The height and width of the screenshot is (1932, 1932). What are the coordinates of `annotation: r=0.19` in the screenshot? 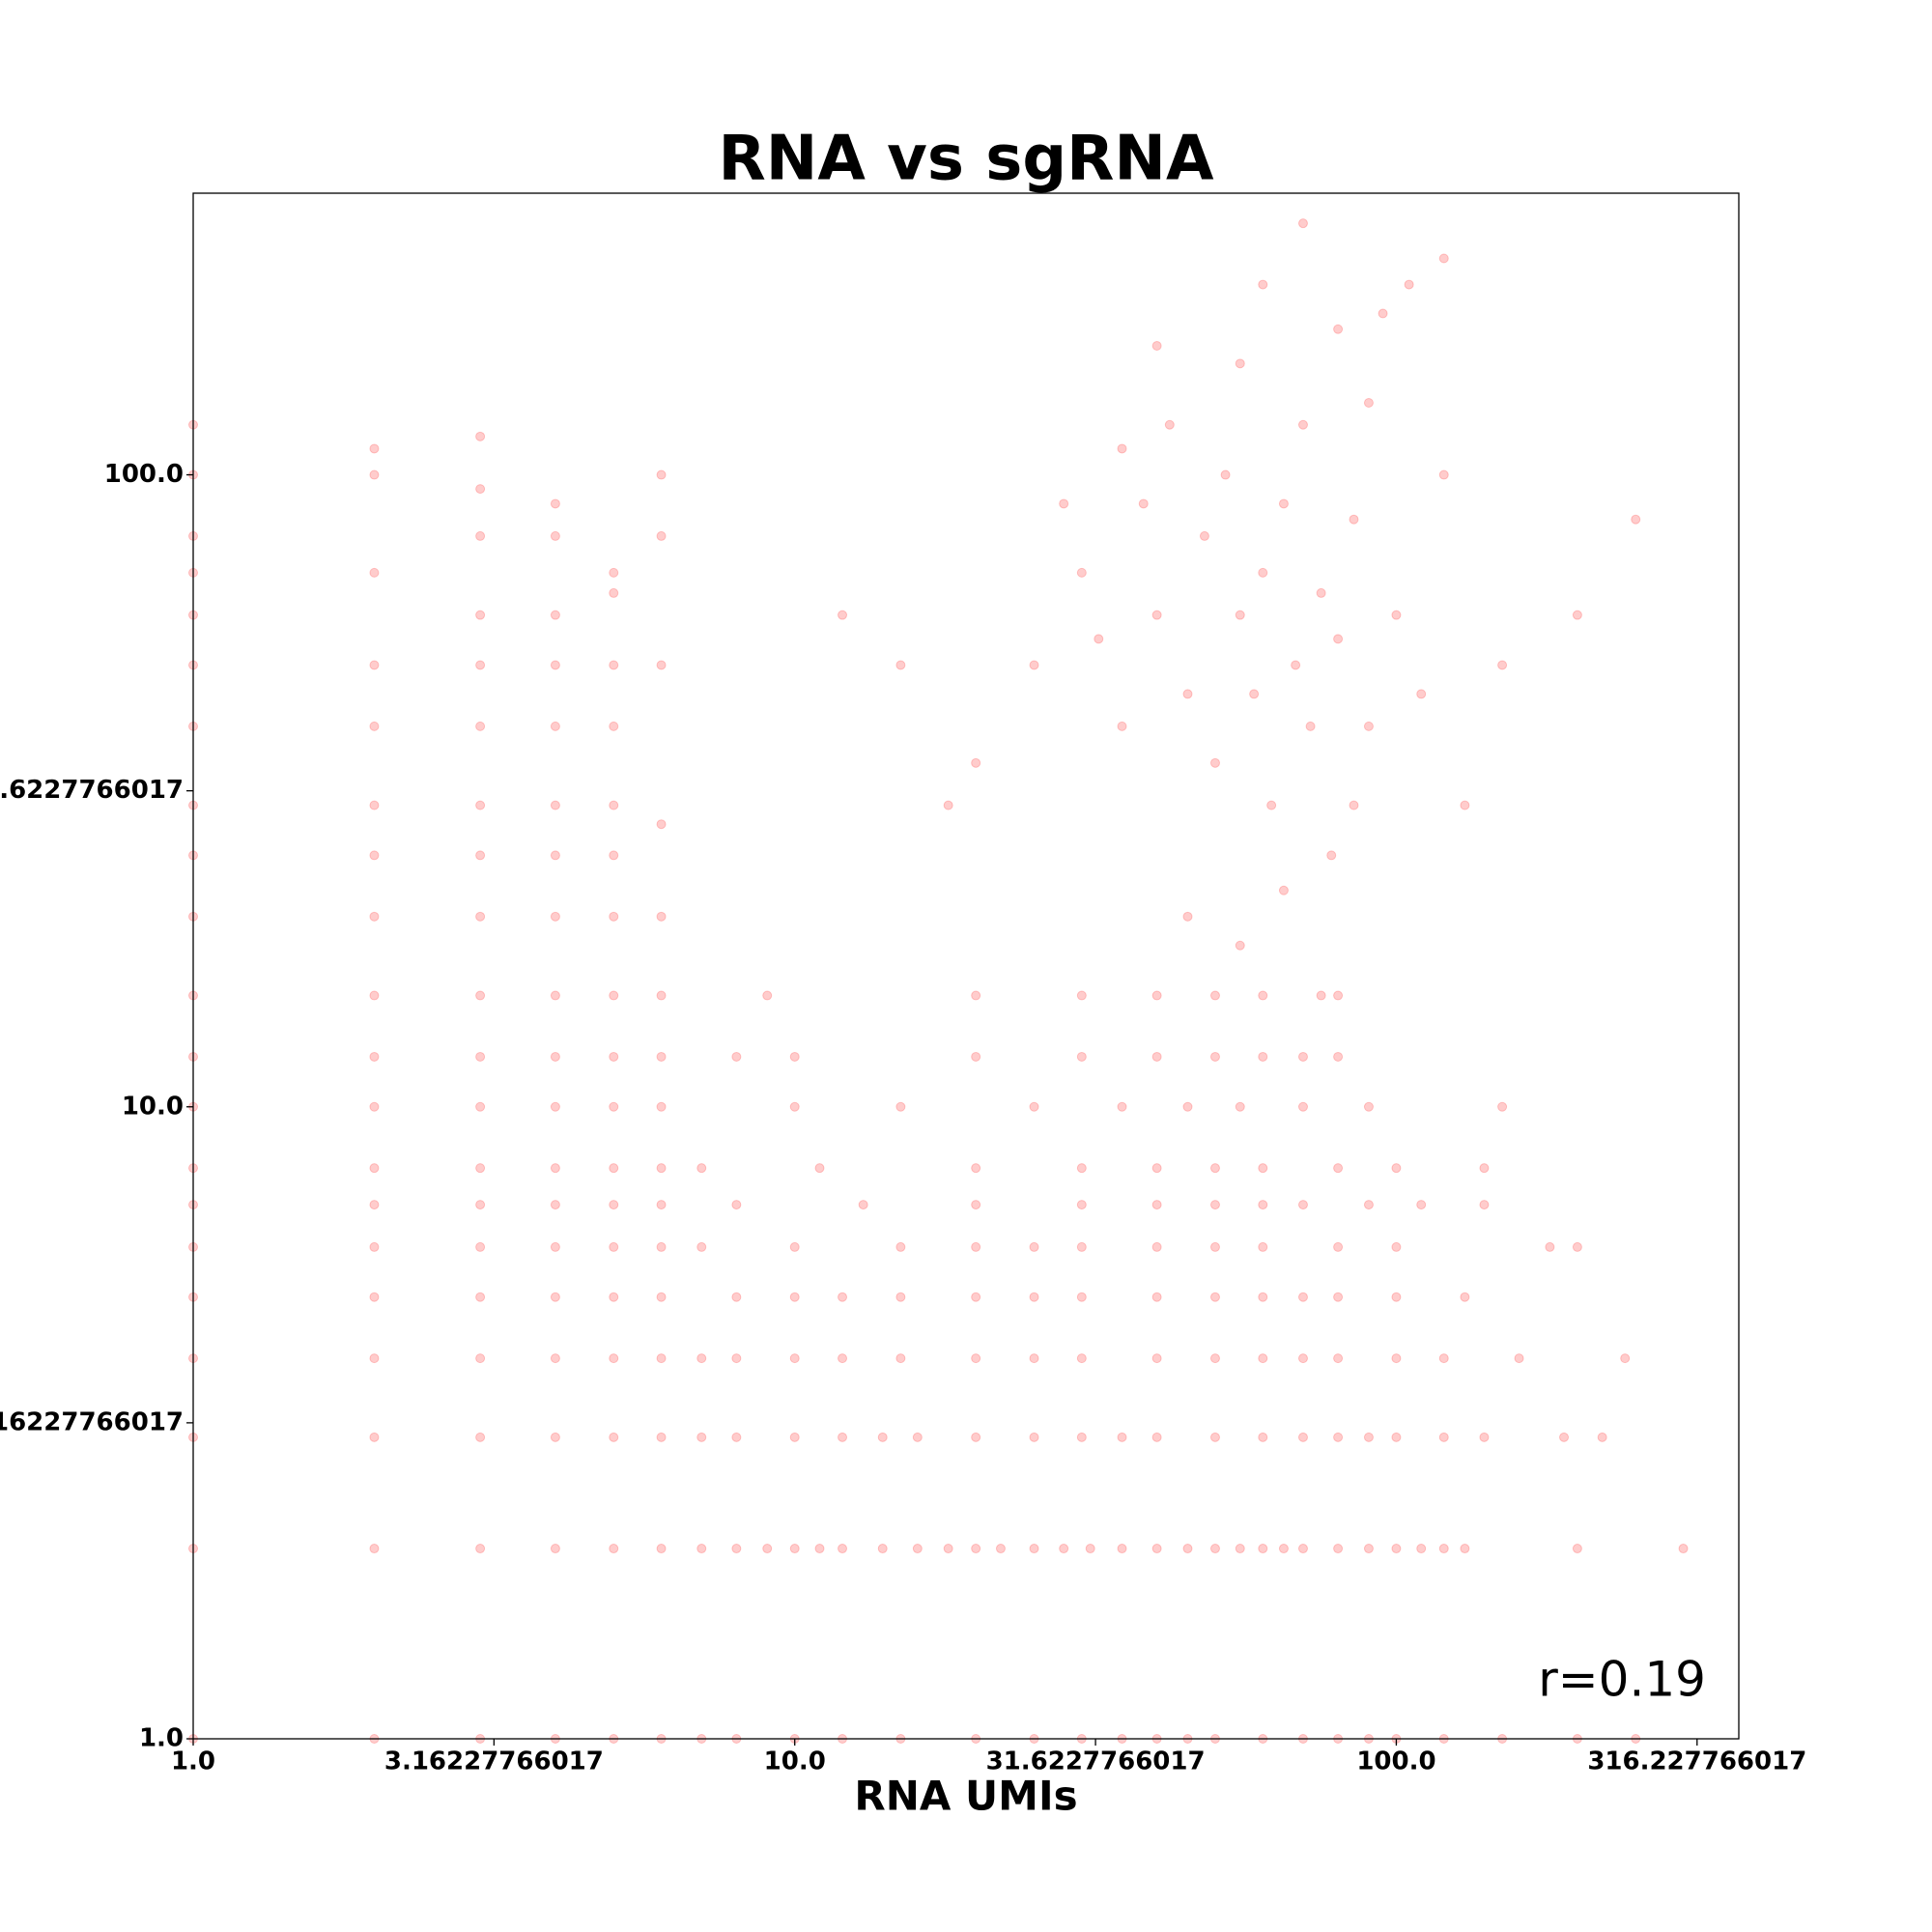 It's located at (1622, 1680).